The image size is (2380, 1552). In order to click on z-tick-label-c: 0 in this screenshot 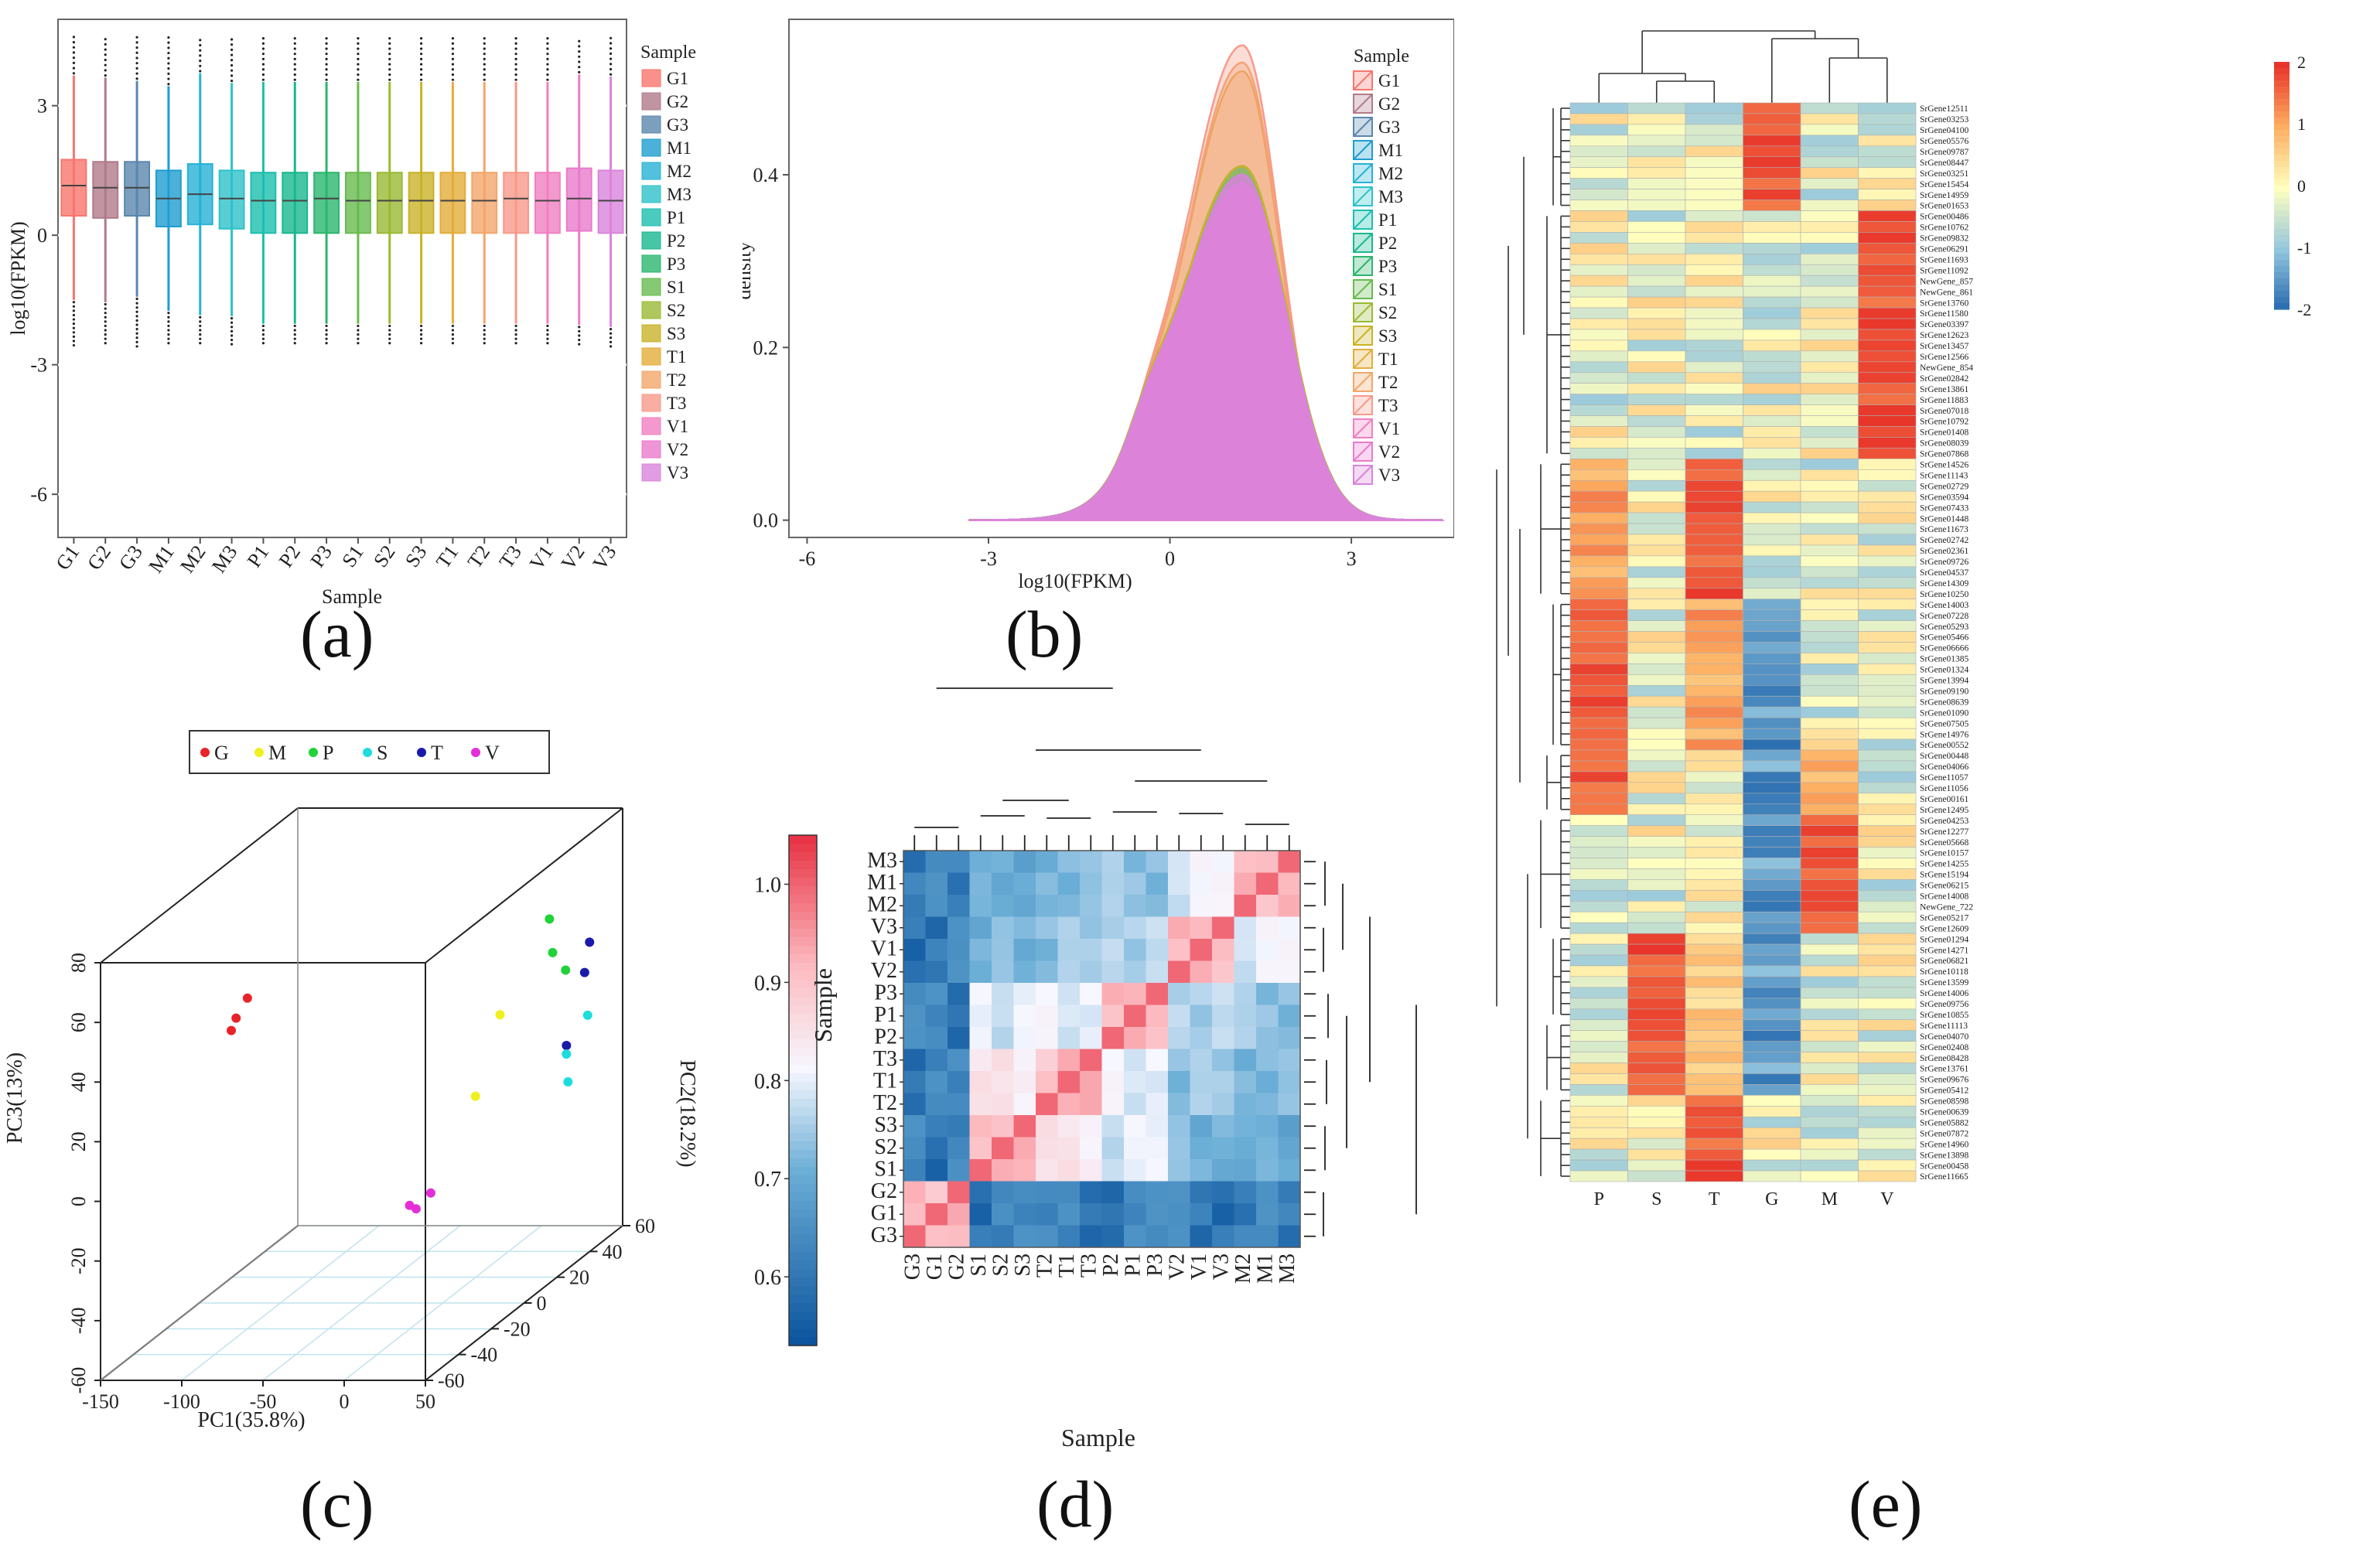, I will do `click(78, 1201)`.